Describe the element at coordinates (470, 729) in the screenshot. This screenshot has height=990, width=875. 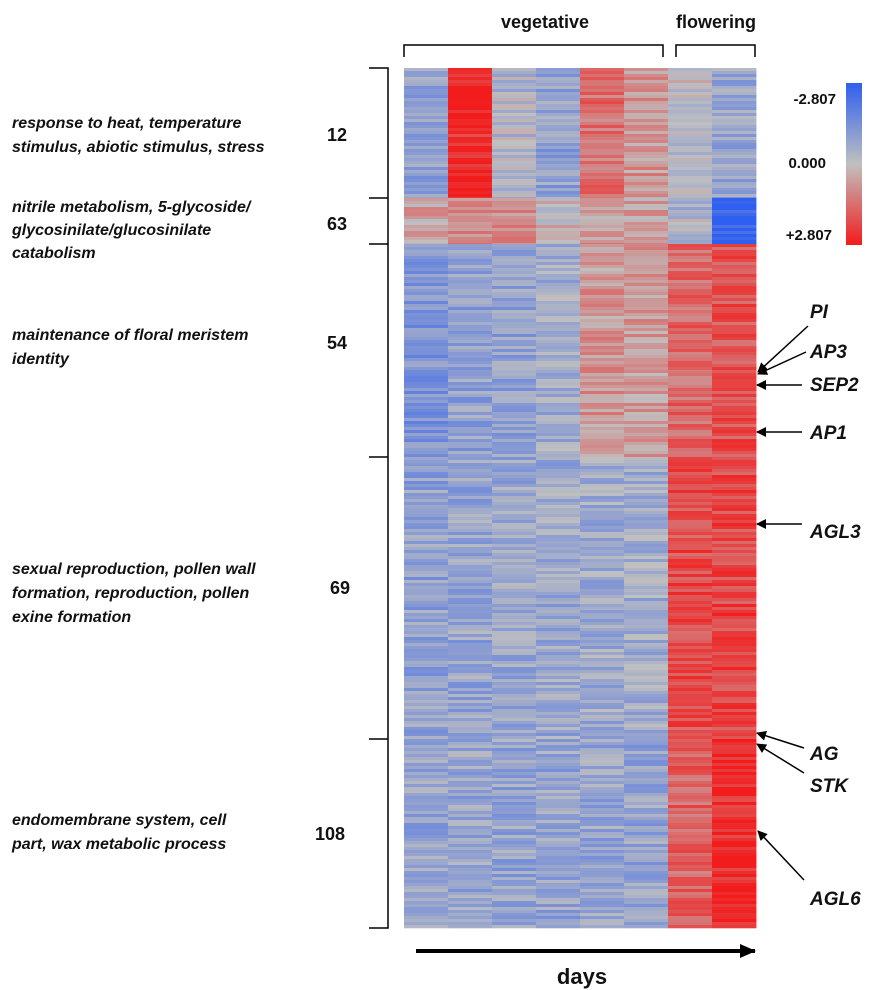
I see `heatmap-cell-cluster4-row90-col2` at that location.